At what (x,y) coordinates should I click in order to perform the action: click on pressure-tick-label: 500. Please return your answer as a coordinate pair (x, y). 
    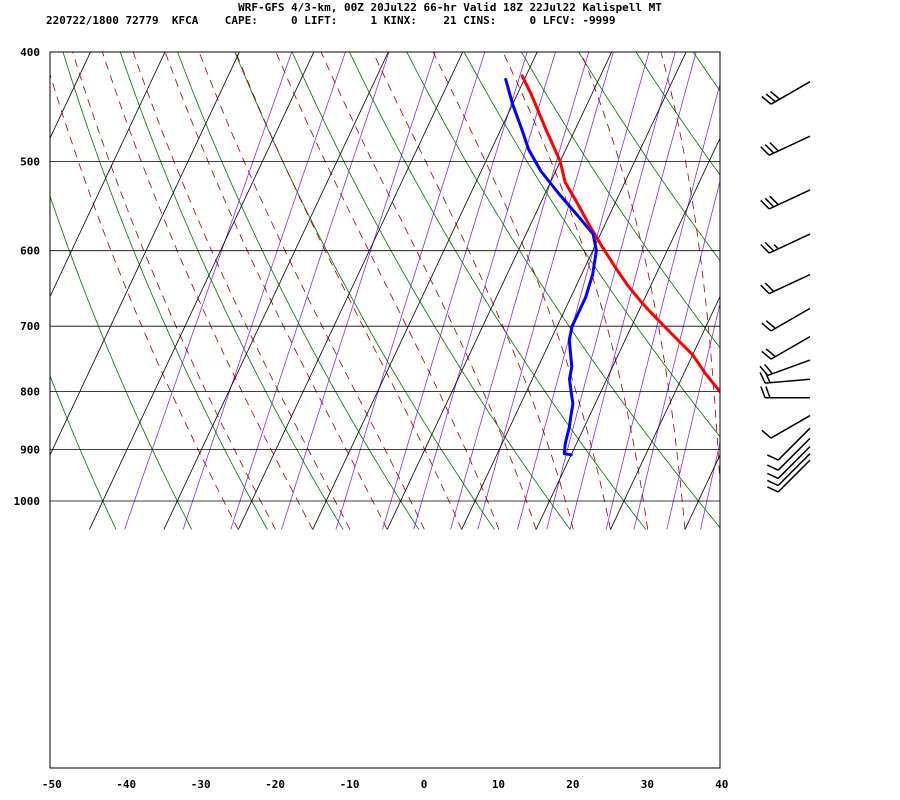
    Looking at the image, I should click on (30, 161).